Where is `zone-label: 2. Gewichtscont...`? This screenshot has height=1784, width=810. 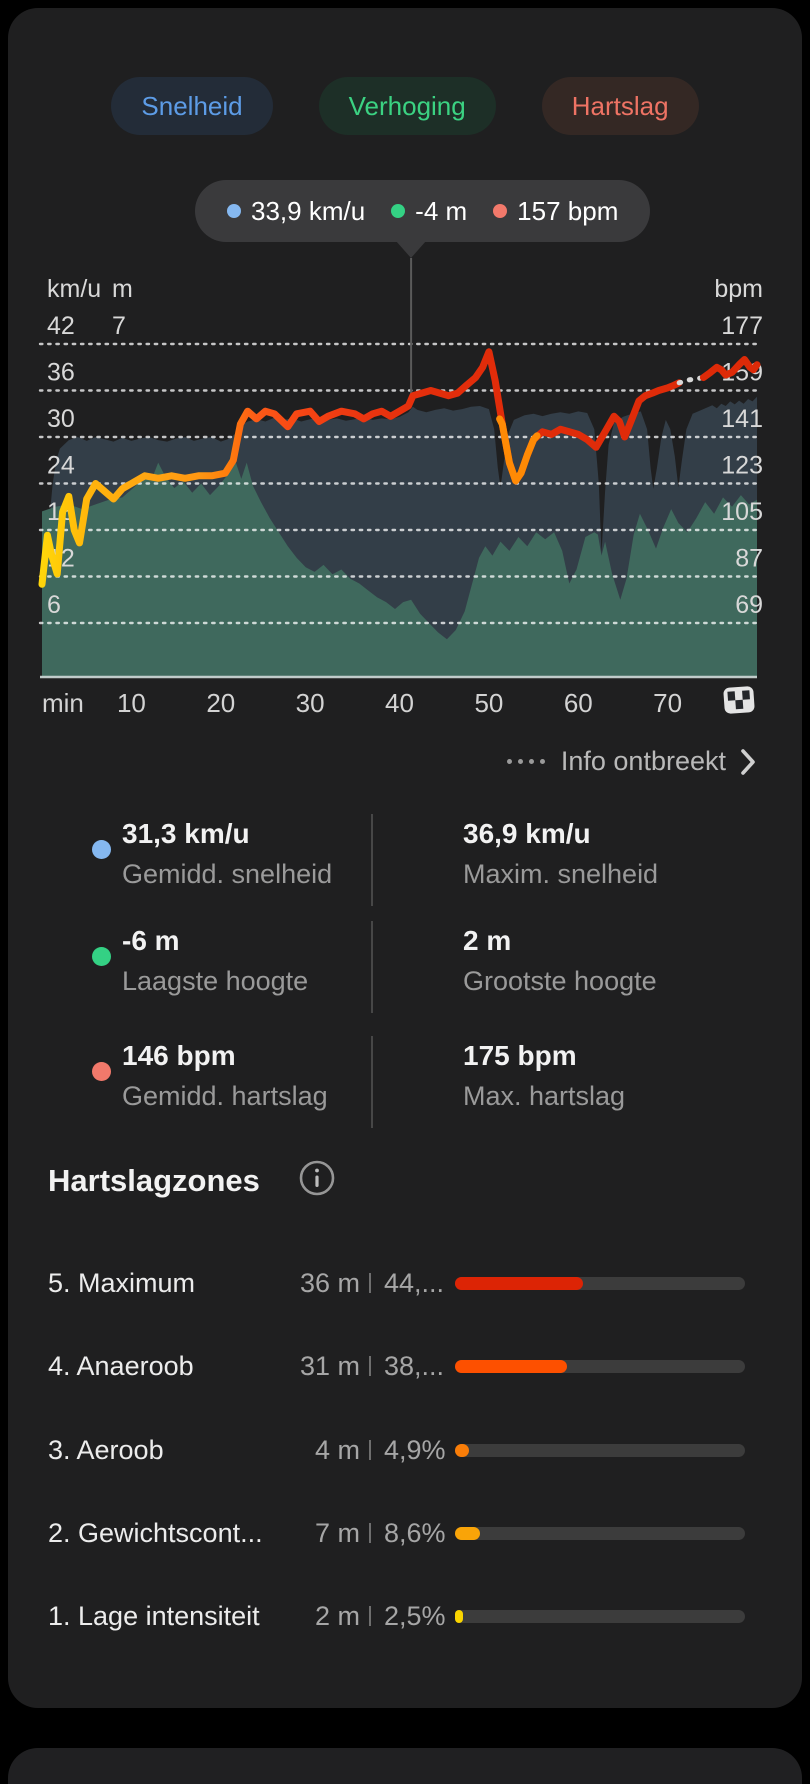
zone-label: 2. Gewichtscont... is located at coordinates (155, 1533).